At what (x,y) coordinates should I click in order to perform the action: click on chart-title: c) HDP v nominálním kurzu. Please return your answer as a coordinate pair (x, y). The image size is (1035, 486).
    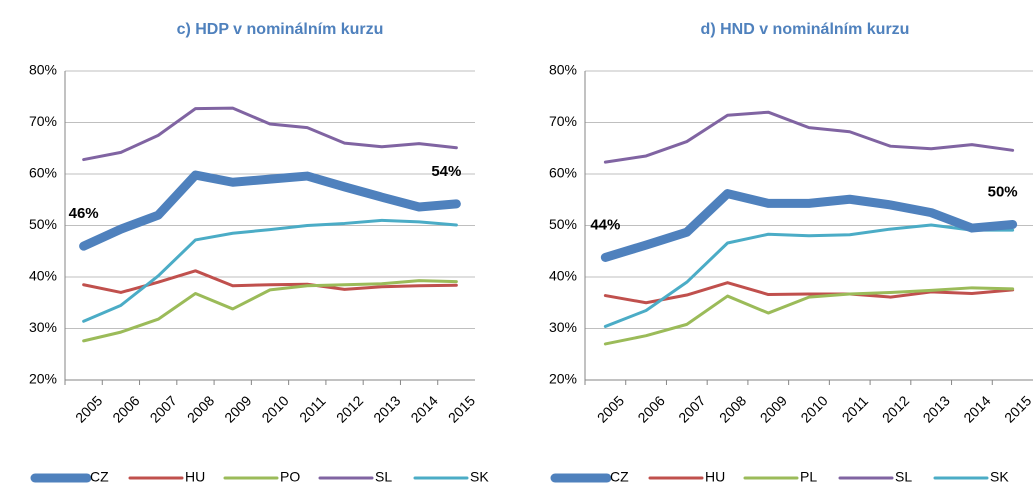
    Looking at the image, I should click on (280, 29).